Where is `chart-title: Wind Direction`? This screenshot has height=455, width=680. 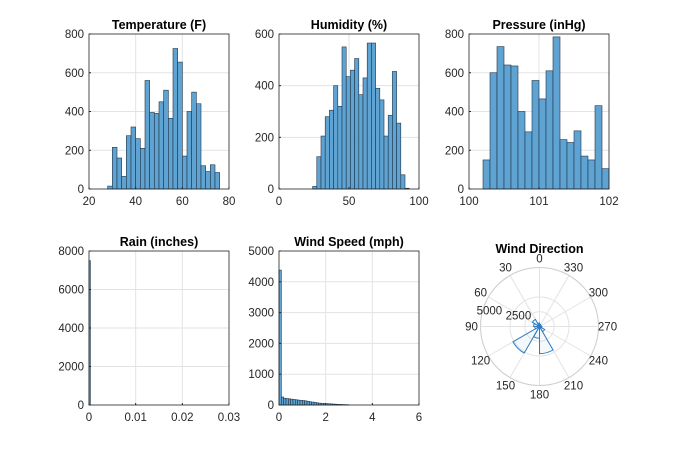 chart-title: Wind Direction is located at coordinates (539, 249).